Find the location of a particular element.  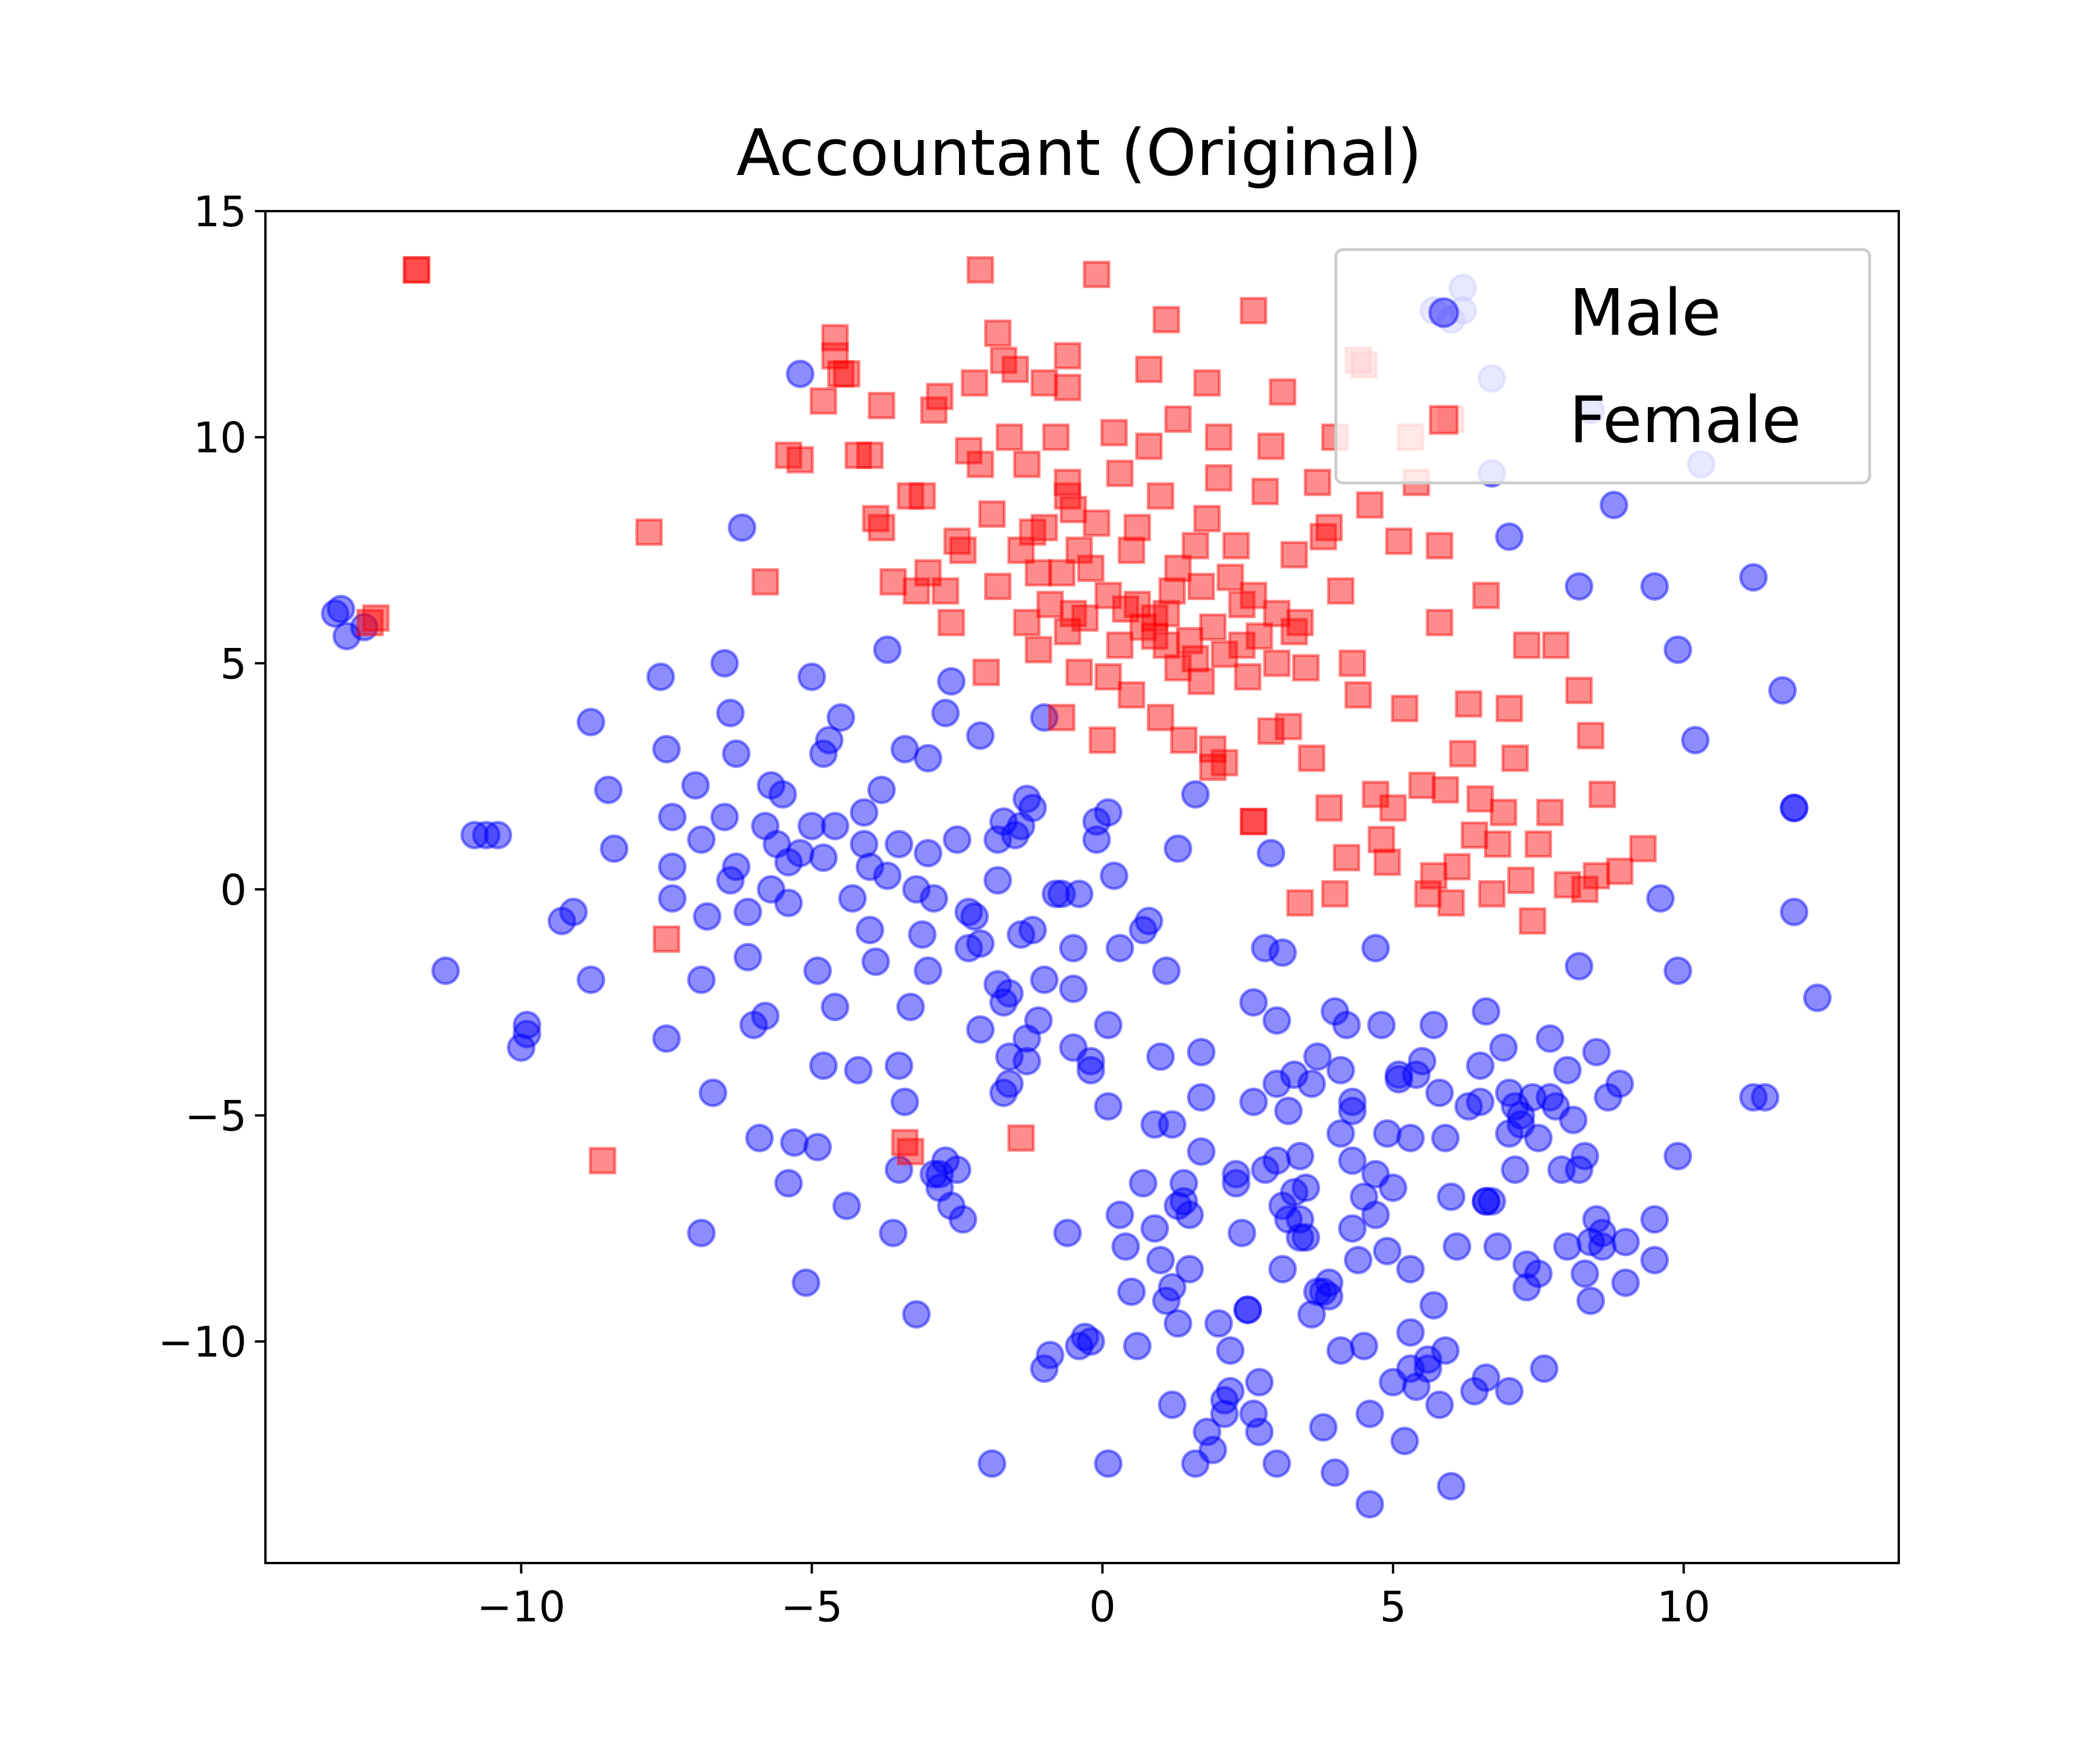

legend-marker-square is located at coordinates (1444, 420).